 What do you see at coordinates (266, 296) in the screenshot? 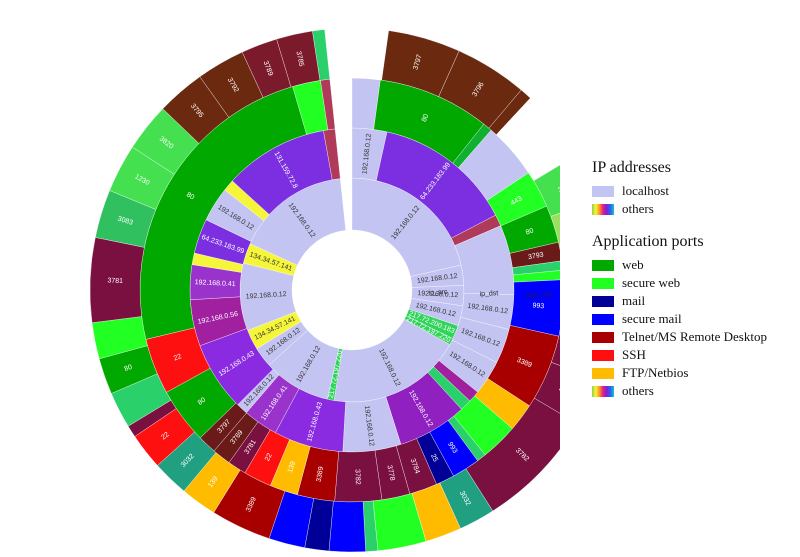
I see `ring1-label-12: 192.168.0.12` at bounding box center [266, 296].